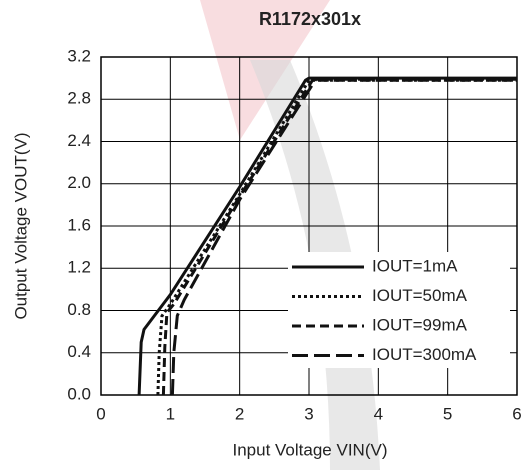 The height and width of the screenshot is (470, 523). I want to click on x-tick-label: 0, so click(100, 413).